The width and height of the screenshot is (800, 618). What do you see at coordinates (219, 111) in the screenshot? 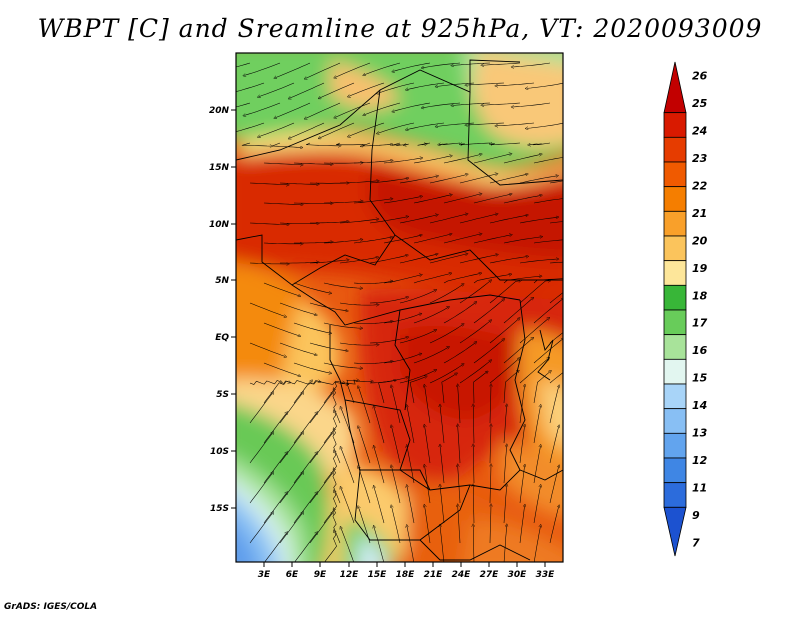
I see `lat-label-20n: 20N` at bounding box center [219, 111].